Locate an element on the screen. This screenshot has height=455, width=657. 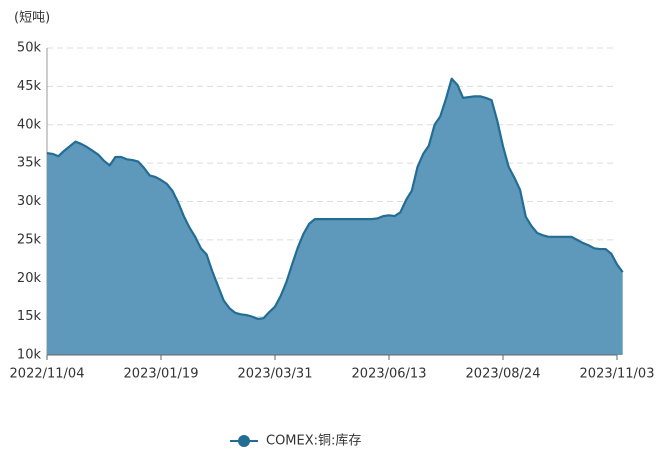
legend-marker is located at coordinates (244, 441).